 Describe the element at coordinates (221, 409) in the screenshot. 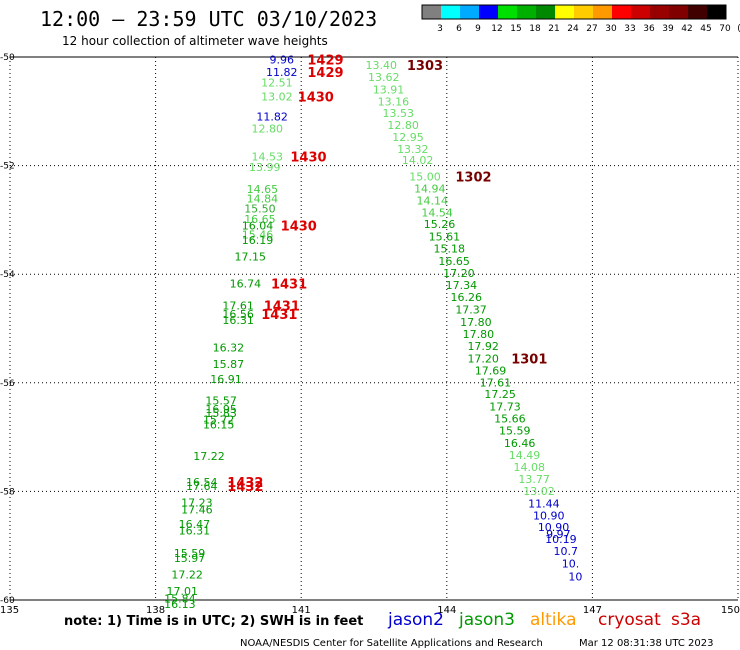

I see `wave-height-label: 16.95` at that location.